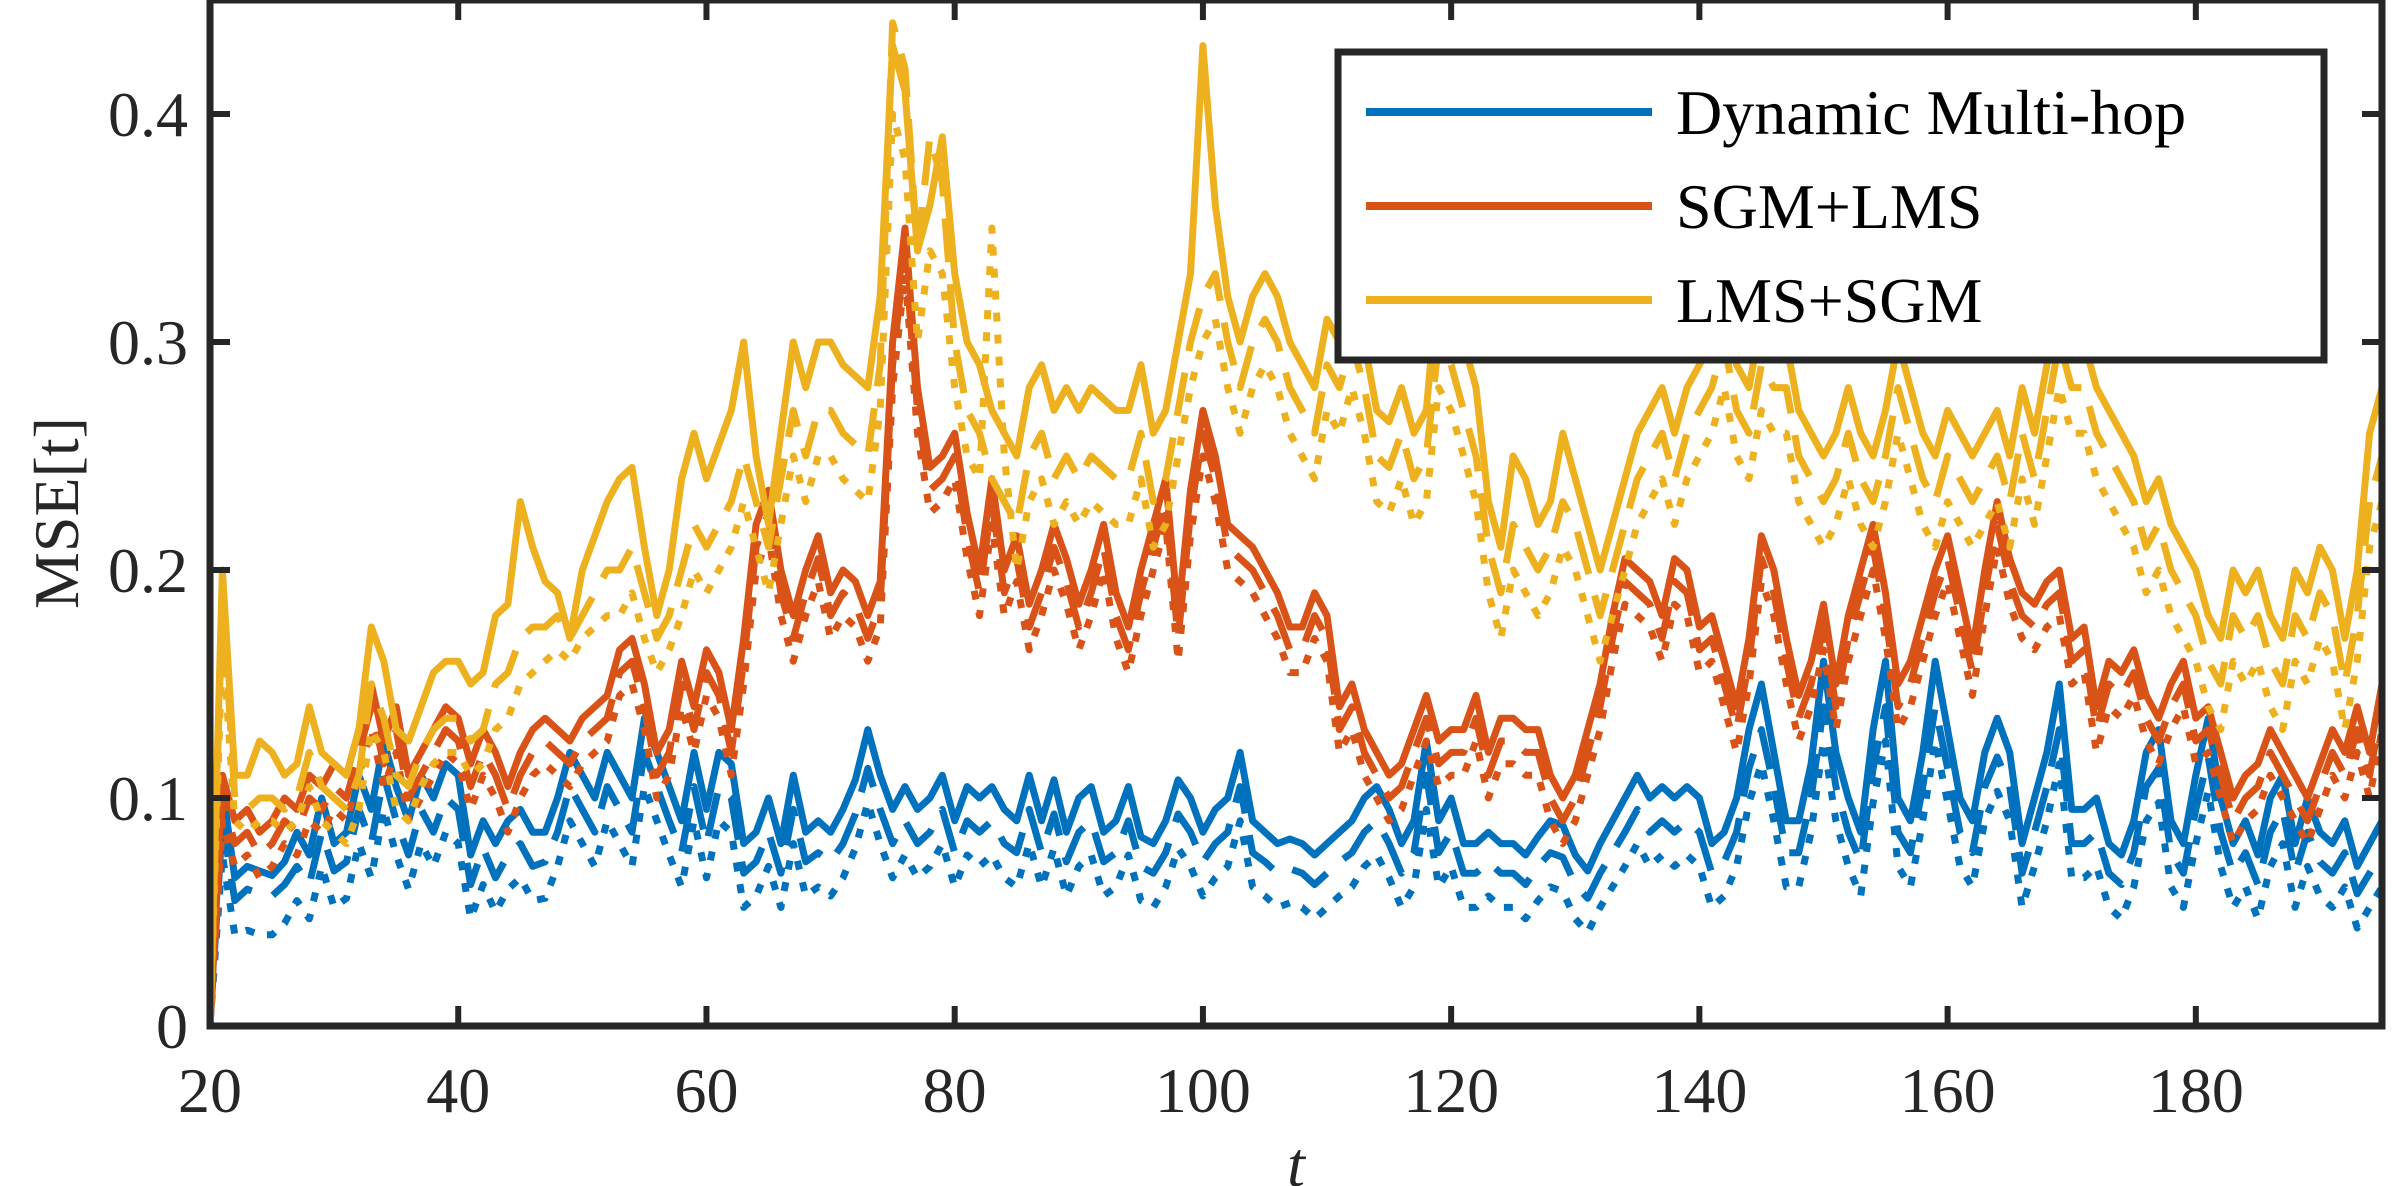 This screenshot has width=2392, height=1186. Describe the element at coordinates (1203, 1090) in the screenshot. I see `x-tick-label: 100` at that location.